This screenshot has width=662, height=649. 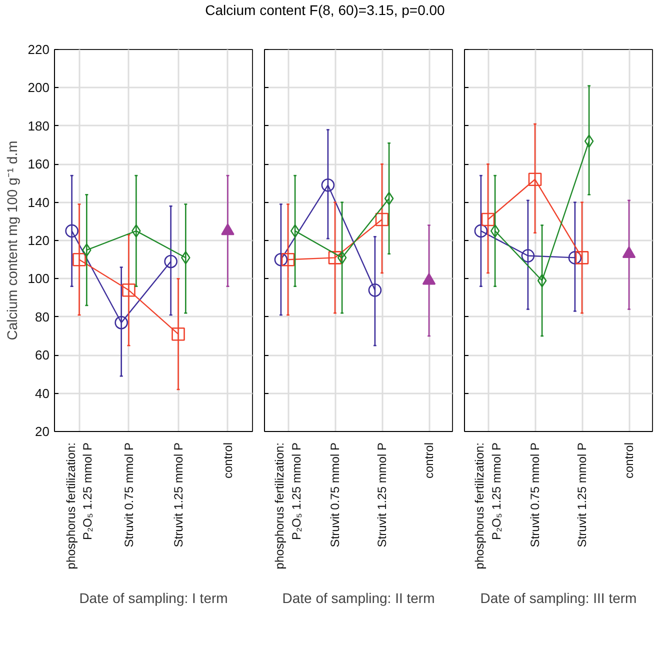 What do you see at coordinates (12, 240) in the screenshot?
I see `y-axis-title: Calcium content mg 100 g⁻¹ d.m` at bounding box center [12, 240].